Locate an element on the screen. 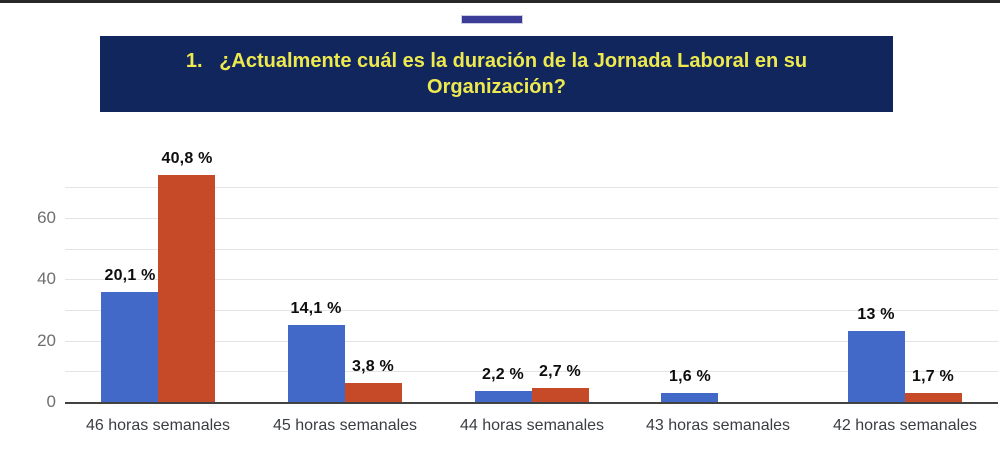 This screenshot has height=451, width=1000. bar-value-label: 1,6 % is located at coordinates (690, 376).